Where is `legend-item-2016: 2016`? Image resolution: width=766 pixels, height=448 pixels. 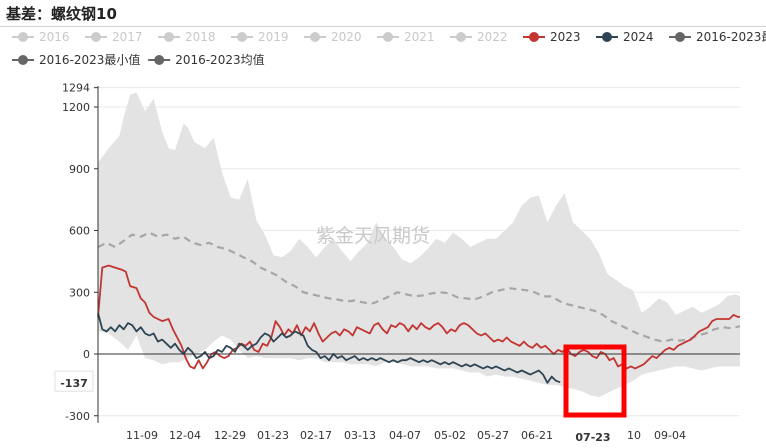
legend-item-2016: 2016 is located at coordinates (41, 37).